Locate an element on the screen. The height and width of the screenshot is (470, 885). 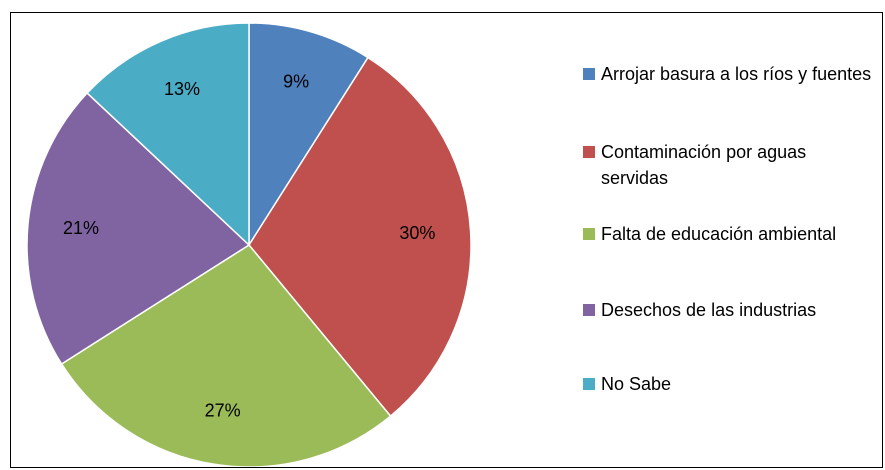
data-label: 30% is located at coordinates (417, 233).